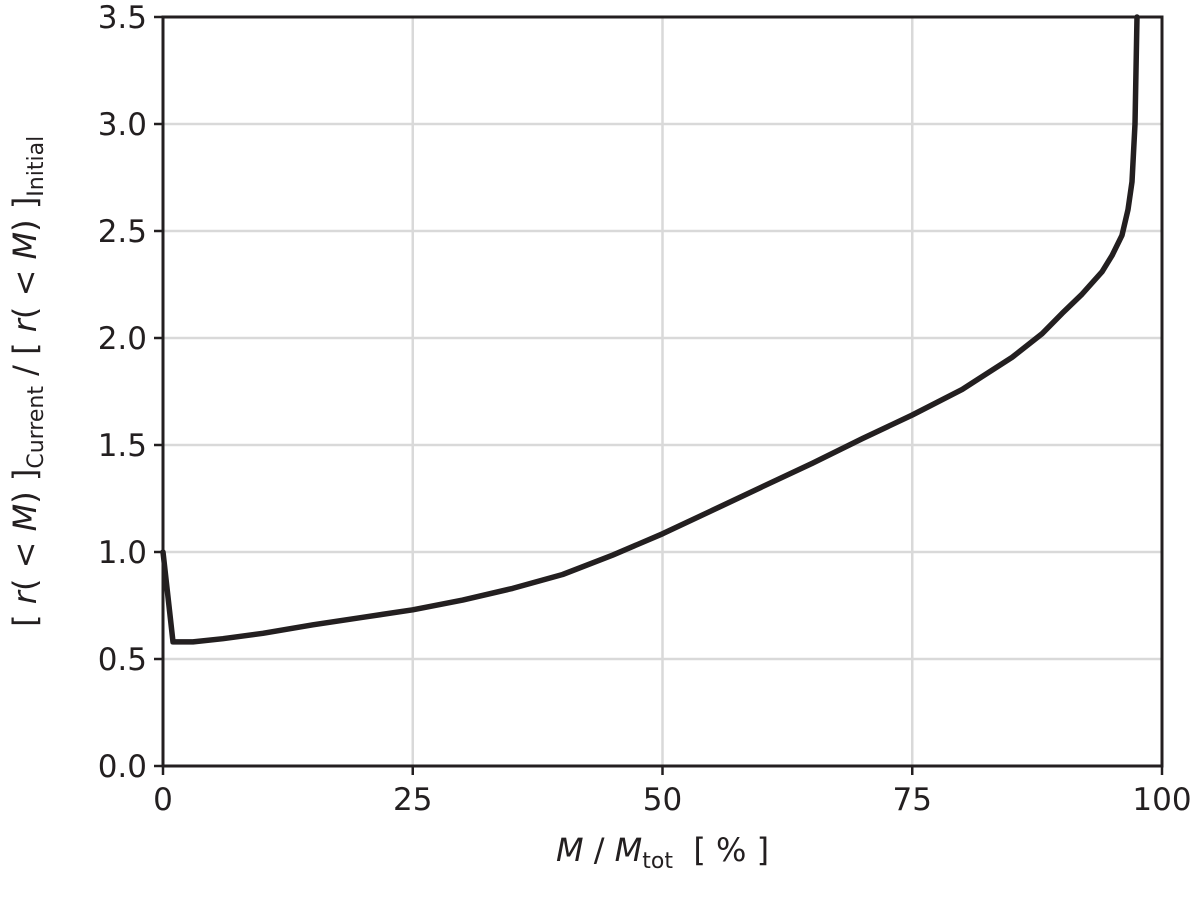 The height and width of the screenshot is (898, 1200). I want to click on y-label-lt-2: ( <, so click(25, 289).